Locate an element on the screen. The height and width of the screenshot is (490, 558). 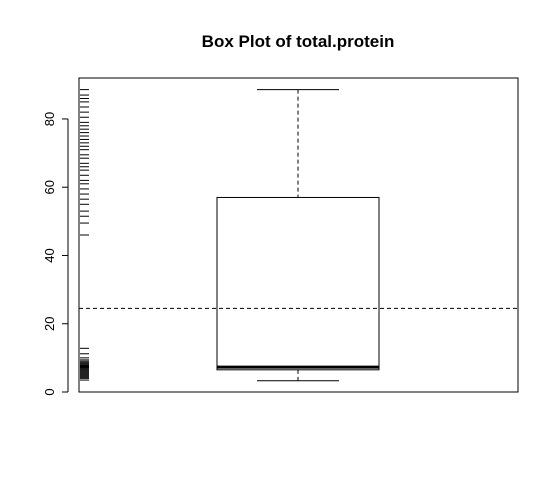
rug-marks is located at coordinates (84, 235).